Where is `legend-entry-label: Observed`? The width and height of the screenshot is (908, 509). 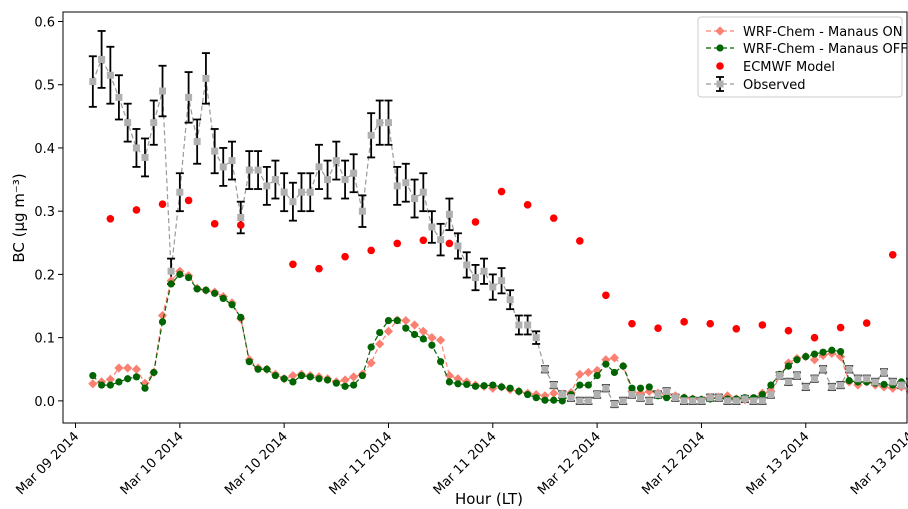 legend-entry-label: Observed is located at coordinates (774, 85).